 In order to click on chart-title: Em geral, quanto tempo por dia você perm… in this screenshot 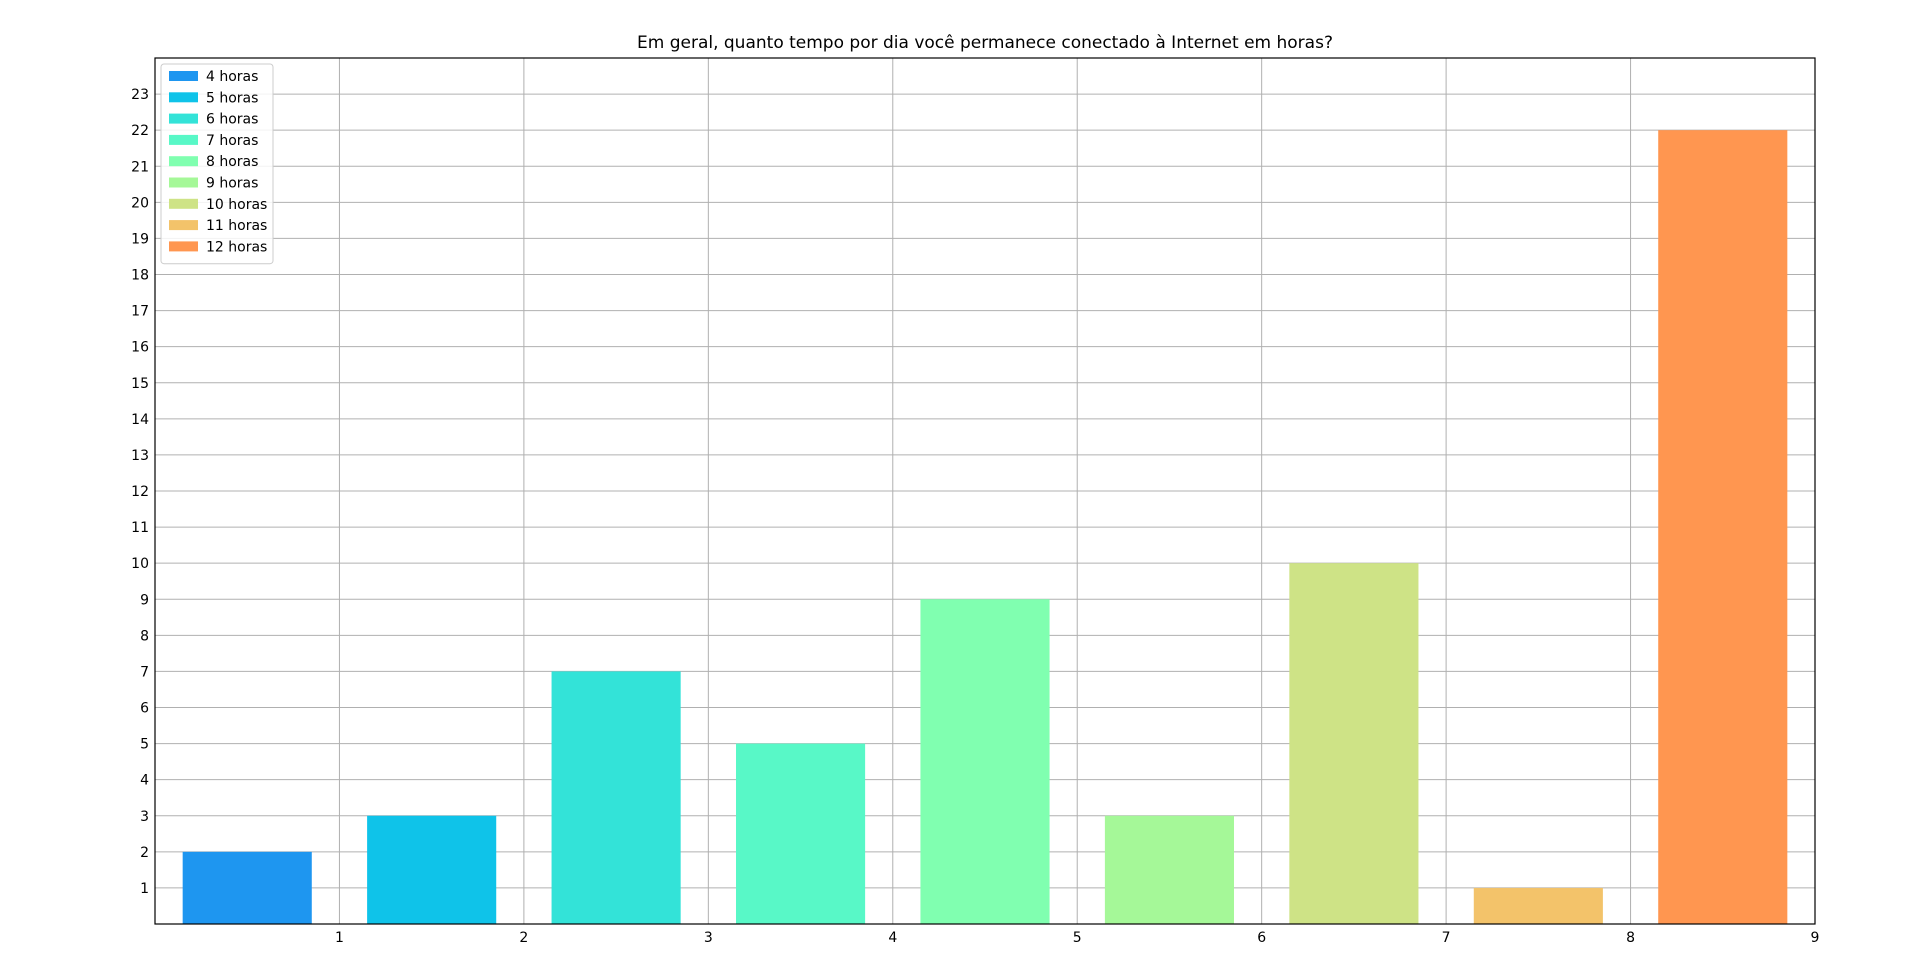, I will do `click(985, 43)`.